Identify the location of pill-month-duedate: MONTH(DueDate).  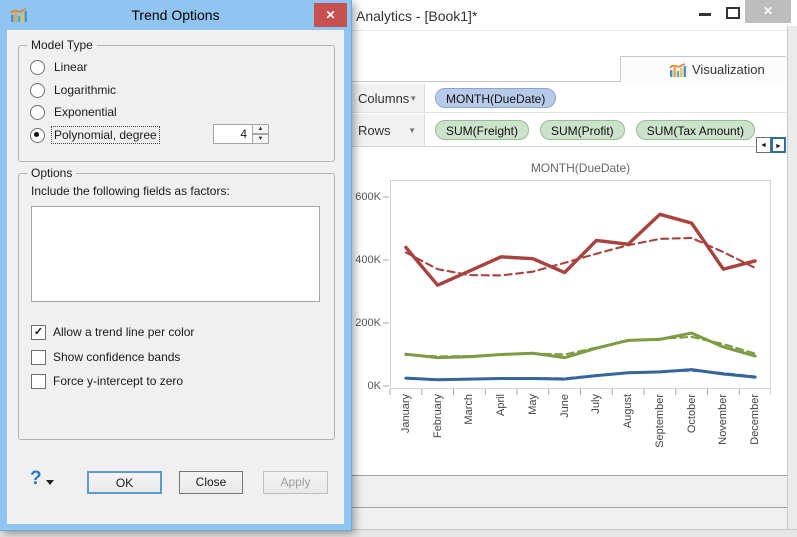
(496, 98).